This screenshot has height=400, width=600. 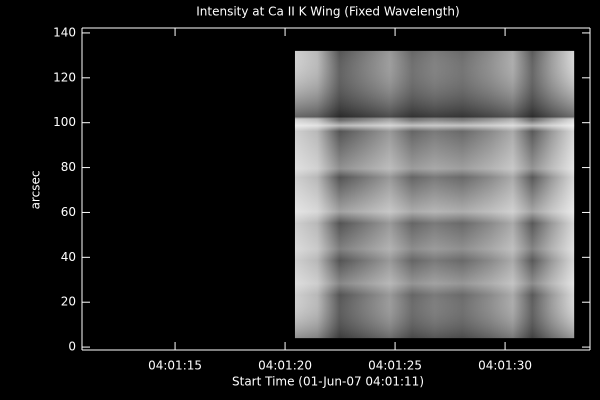 I want to click on y-tick-label: 140, so click(x=64, y=32).